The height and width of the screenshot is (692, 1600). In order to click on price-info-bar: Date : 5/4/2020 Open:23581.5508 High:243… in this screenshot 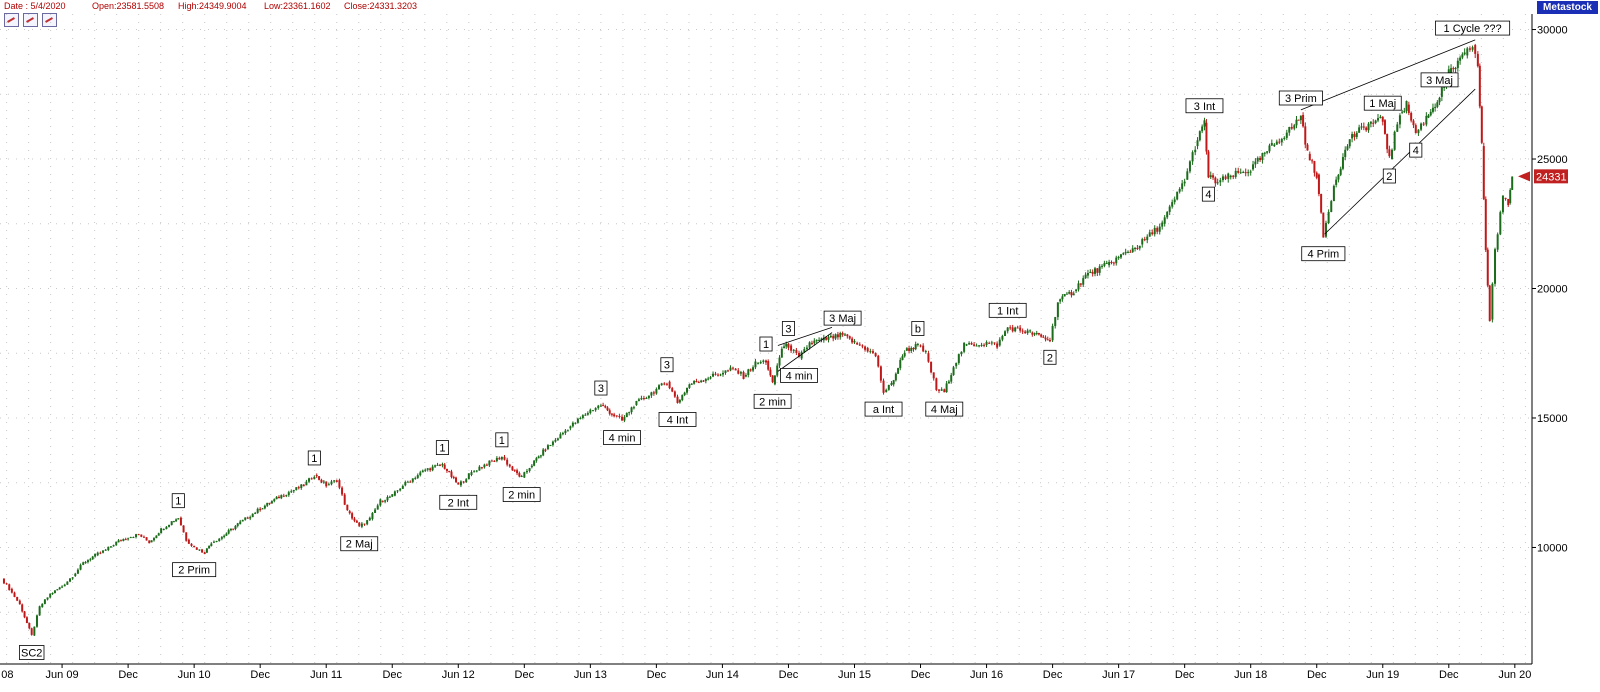, I will do `click(800, 6)`.